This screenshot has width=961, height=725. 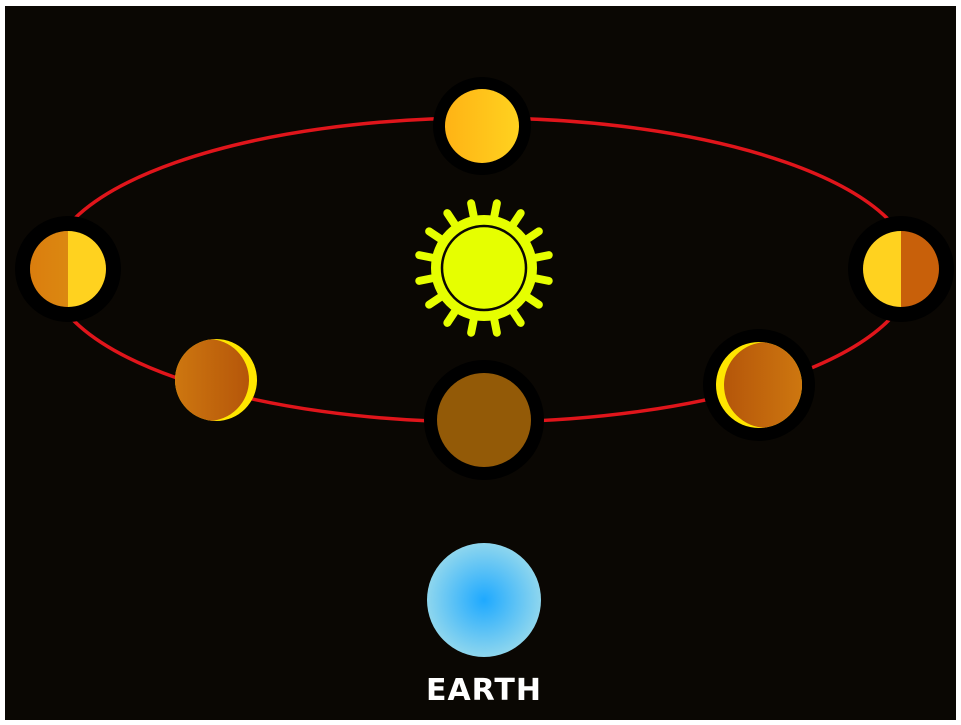 What do you see at coordinates (484, 420) in the screenshot?
I see `moon-new` at bounding box center [484, 420].